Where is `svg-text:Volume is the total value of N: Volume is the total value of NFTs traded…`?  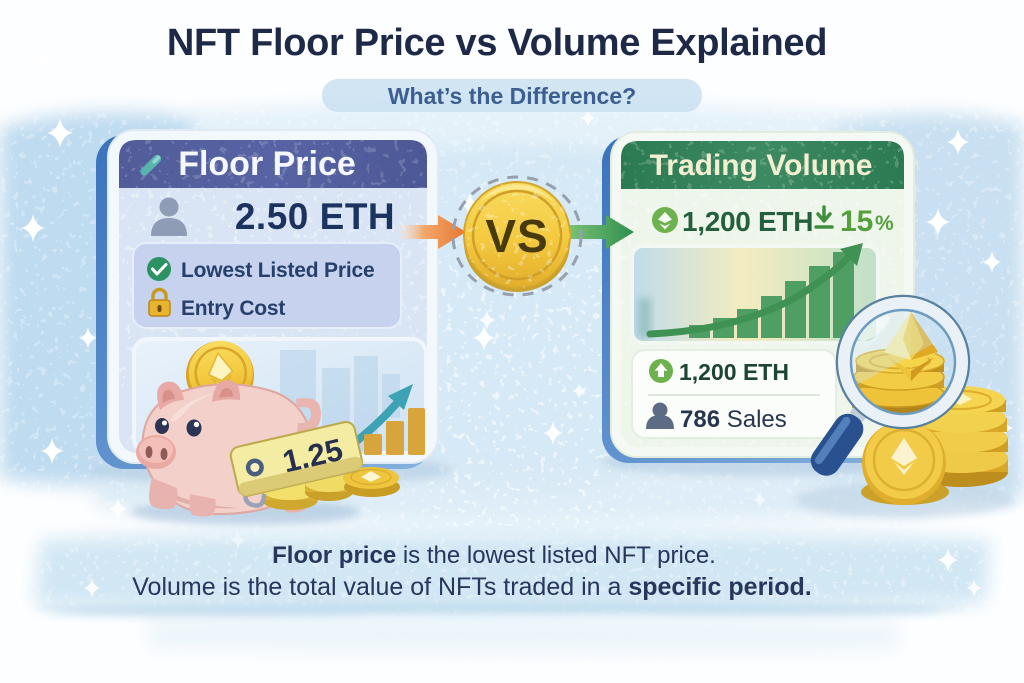 svg-text:Volume is the total value of N: Volume is the total value of NFTs traded… is located at coordinates (471, 587).